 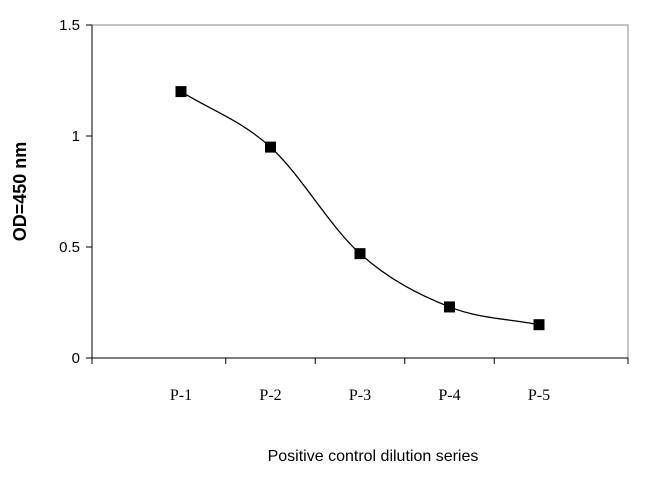 What do you see at coordinates (69, 25) in the screenshot?
I see `y-tick-label: 1.5` at bounding box center [69, 25].